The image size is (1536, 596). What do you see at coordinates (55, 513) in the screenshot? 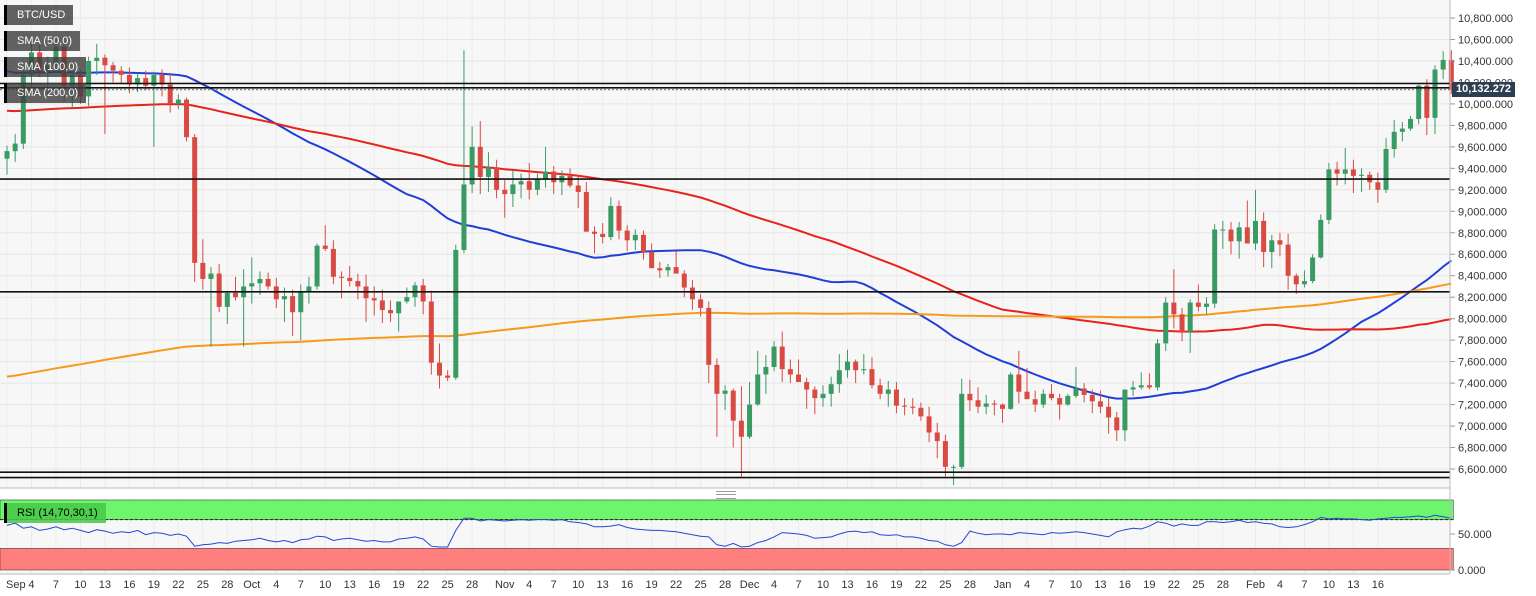
I see `legend-rsi: RSI (14,70,30,1)` at bounding box center [55, 513].